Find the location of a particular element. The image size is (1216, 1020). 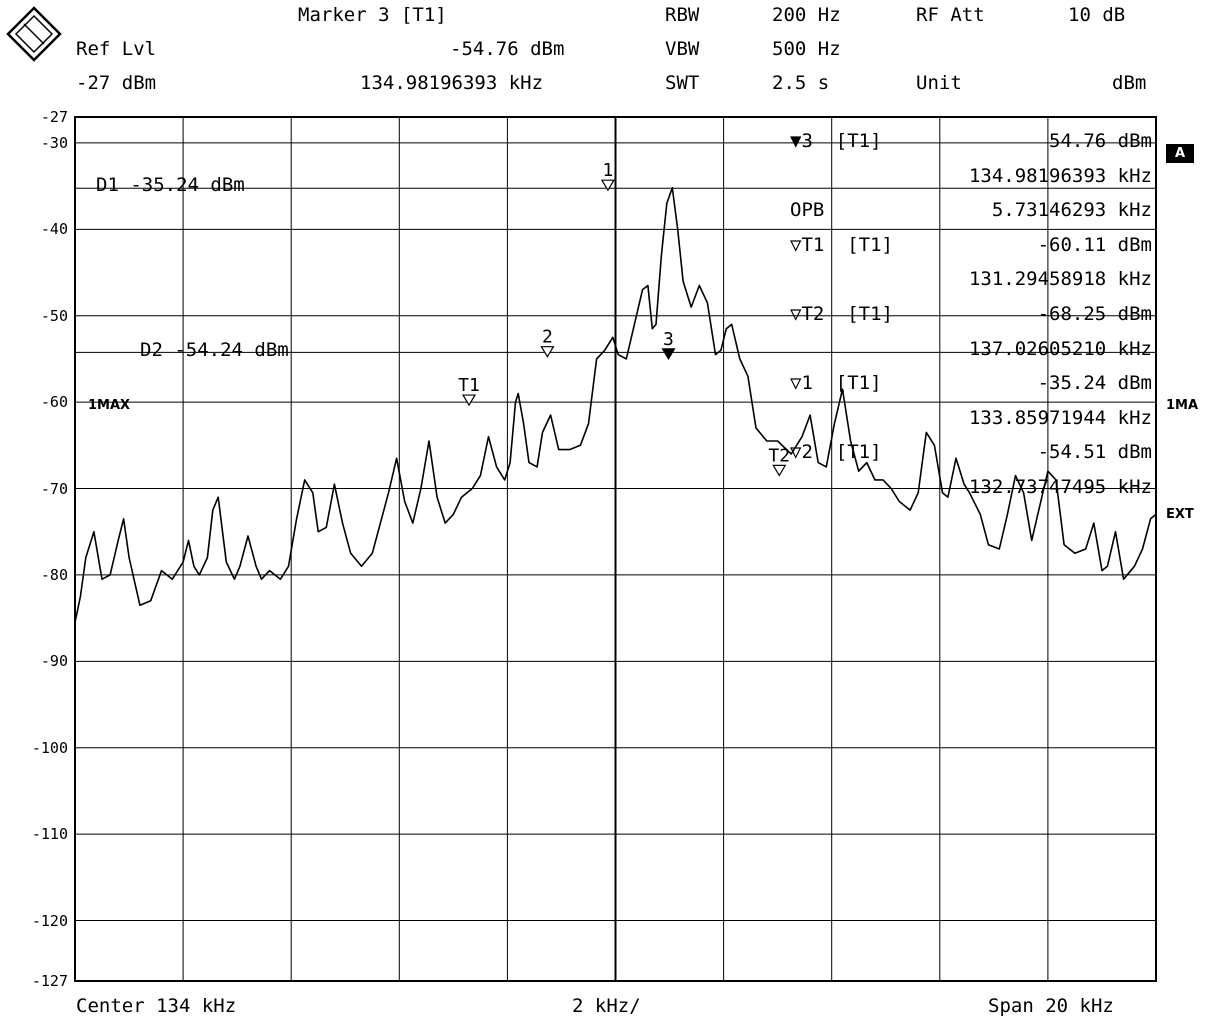

marker-title: Marker 3 [T1] is located at coordinates (372, 15).